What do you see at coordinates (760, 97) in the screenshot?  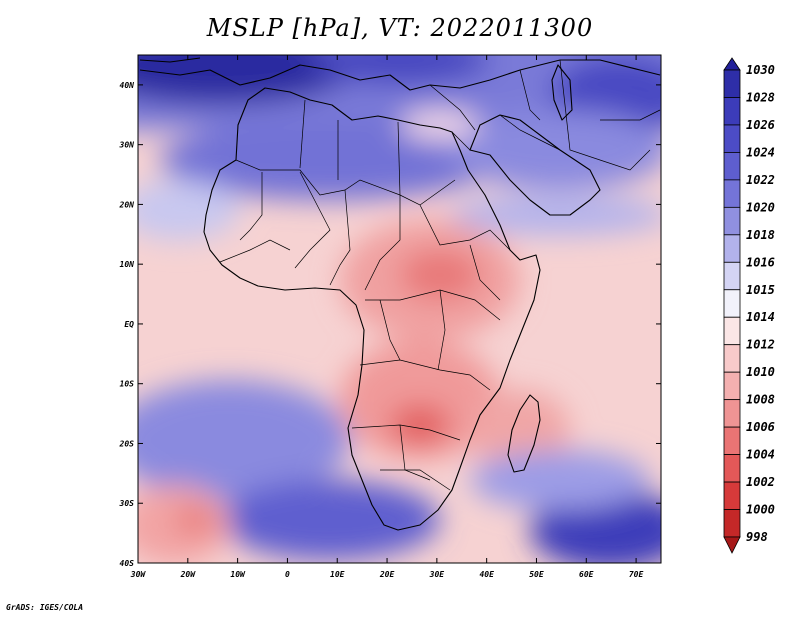 I see `colorbar-label: 1028` at bounding box center [760, 97].